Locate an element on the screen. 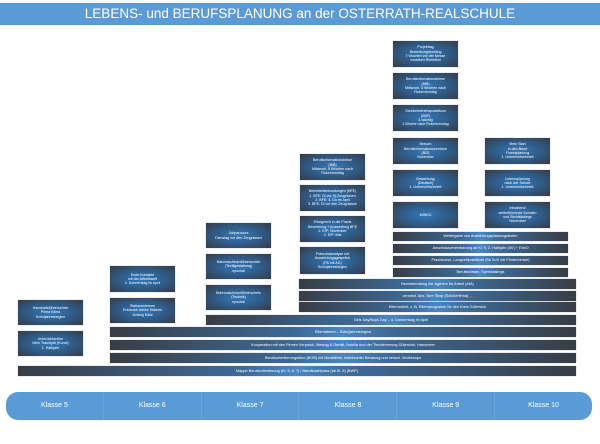  grade-klasse-9: Klasse 9 is located at coordinates (446, 406).